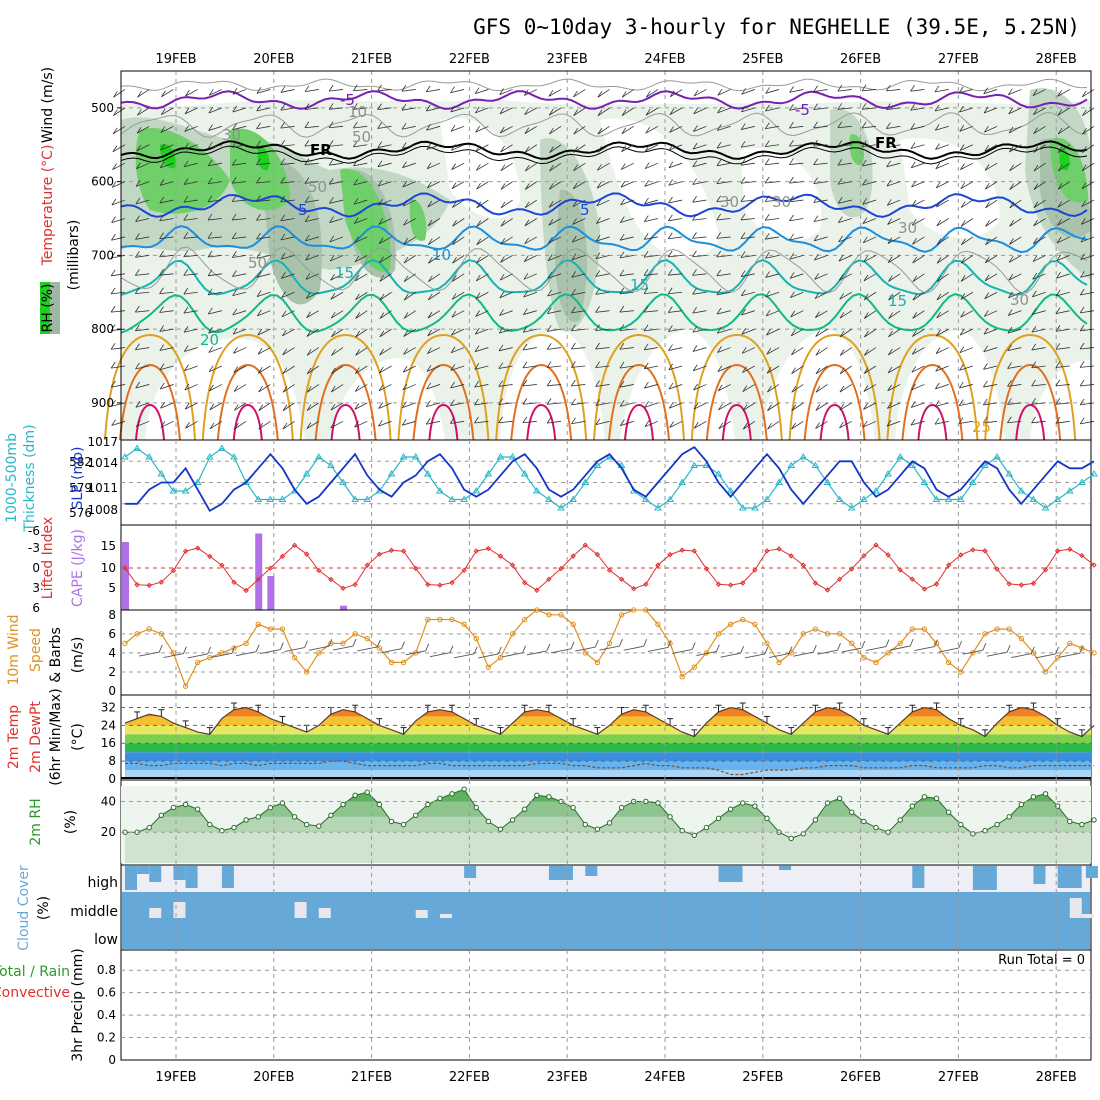 This screenshot has height=1100, width=1100. What do you see at coordinates (609, 824) in the screenshot?
I see `rh-series` at bounding box center [609, 824].